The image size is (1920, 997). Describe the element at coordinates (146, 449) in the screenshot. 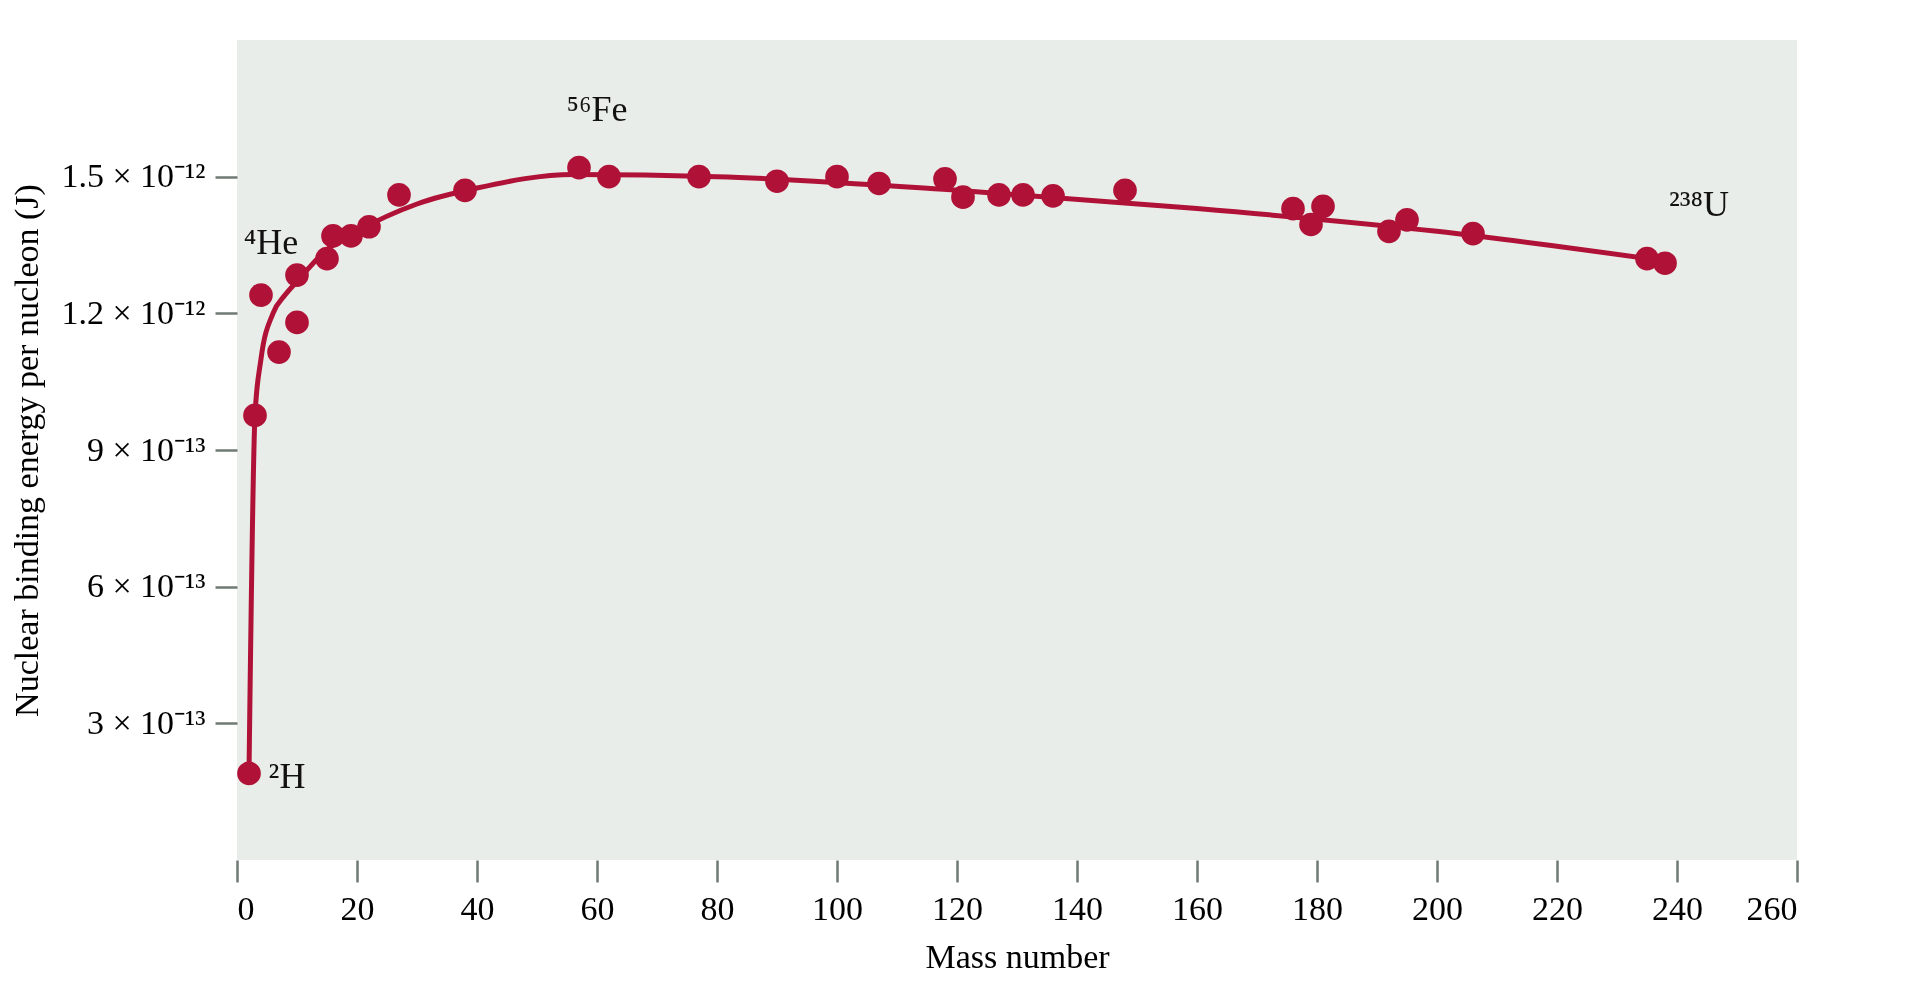

I see `y-tick-label: 9 × 10⁻¹³` at that location.